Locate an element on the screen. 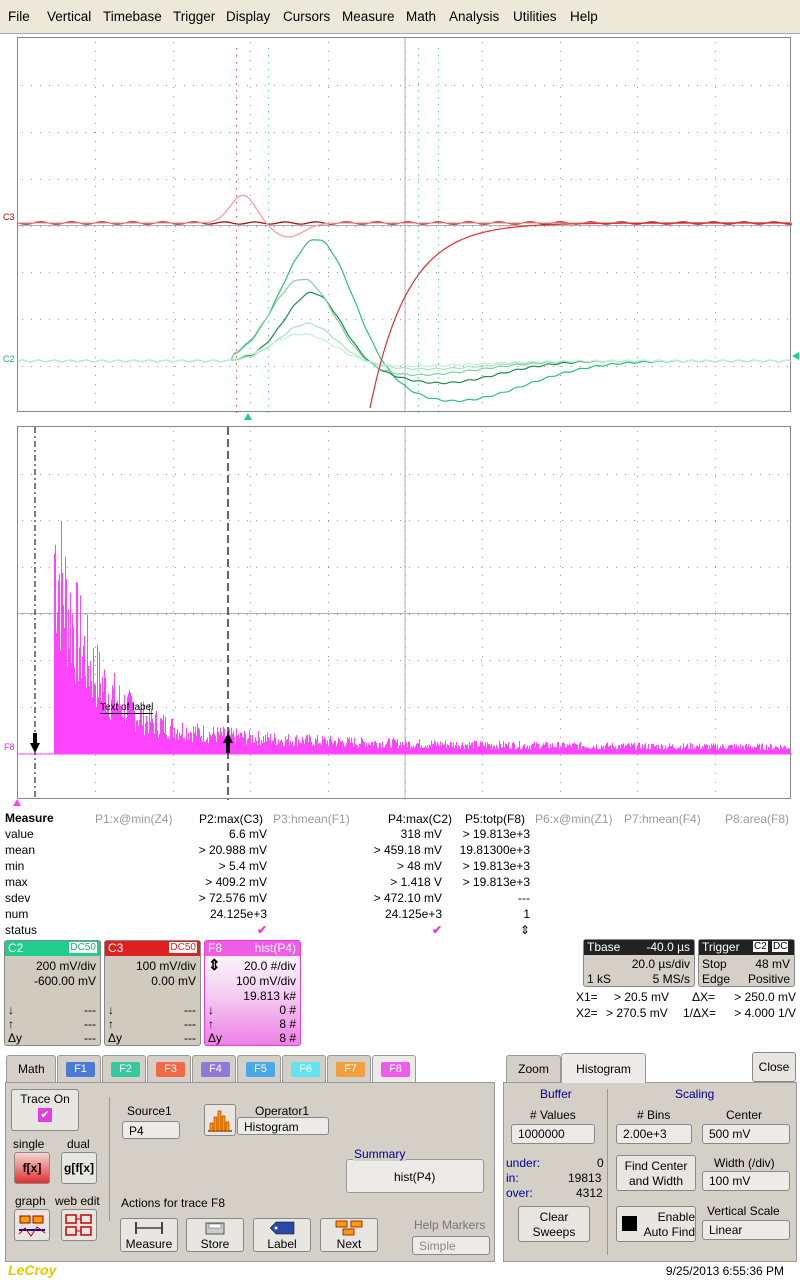 Image resolution: width=800 pixels, height=1280 pixels. dual-label: dual is located at coordinates (78, 1144).